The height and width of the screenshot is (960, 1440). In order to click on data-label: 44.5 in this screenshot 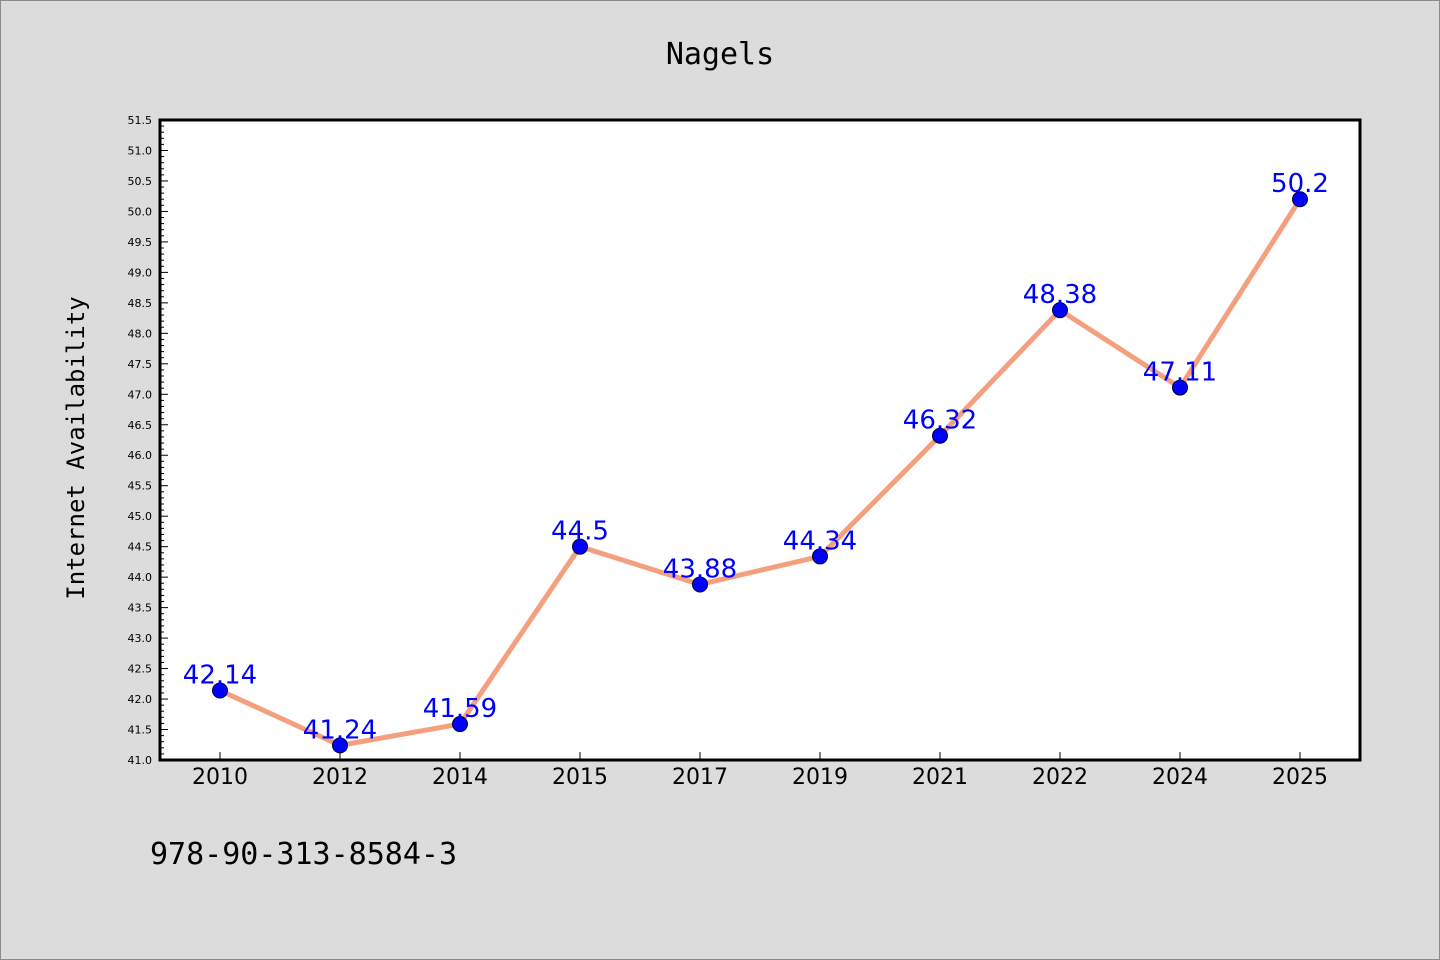, I will do `click(580, 532)`.